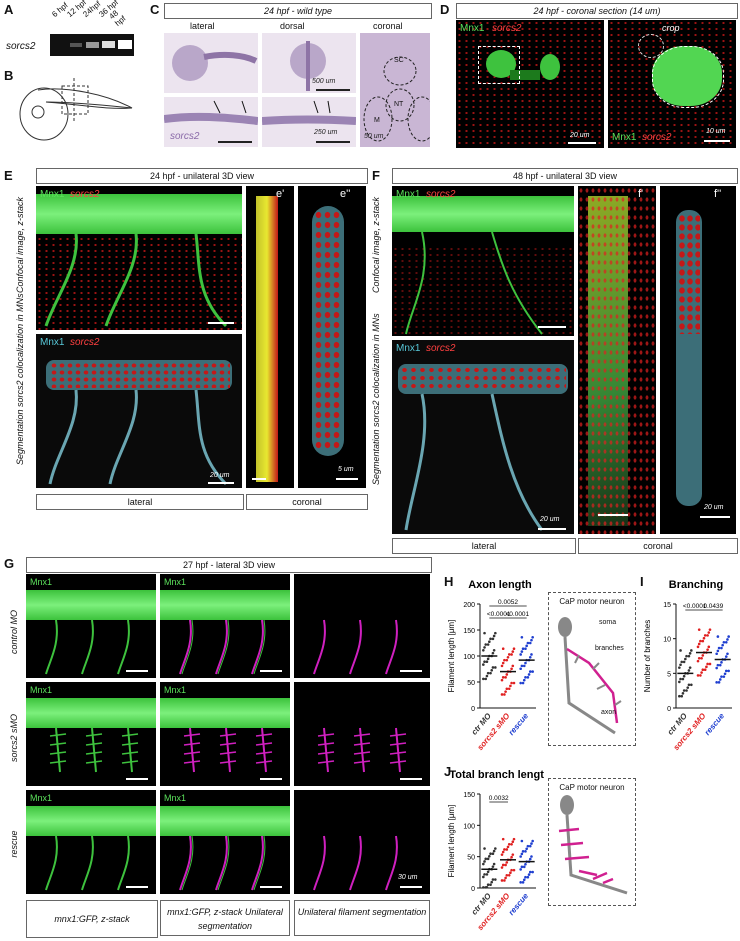 The image size is (740, 941). What do you see at coordinates (388, 26) in the screenshot?
I see `view-label-coronal: coronal` at bounding box center [388, 26].